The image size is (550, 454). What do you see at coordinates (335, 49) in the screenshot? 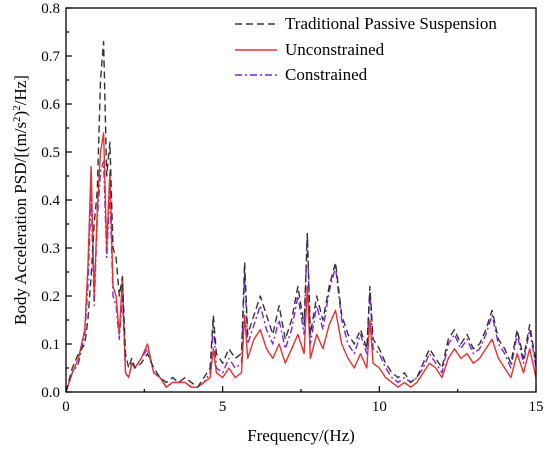
I see `legend-label-unconstrained: Unconstrained` at bounding box center [335, 49].